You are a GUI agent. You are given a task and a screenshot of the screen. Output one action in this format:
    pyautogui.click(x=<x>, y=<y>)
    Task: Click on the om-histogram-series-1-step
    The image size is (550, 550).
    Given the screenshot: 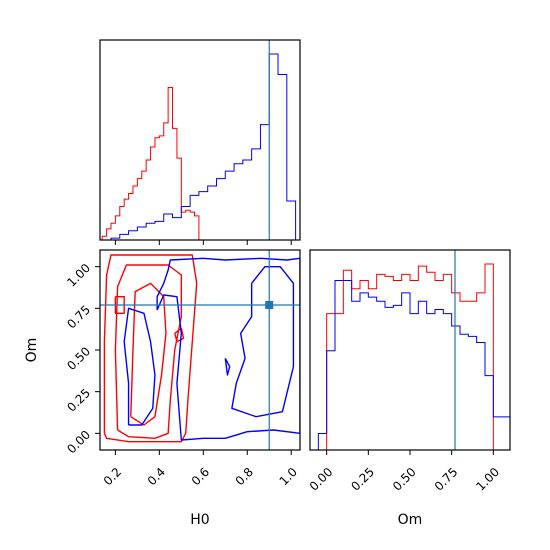 What is the action you would take?
    pyautogui.click(x=410, y=365)
    